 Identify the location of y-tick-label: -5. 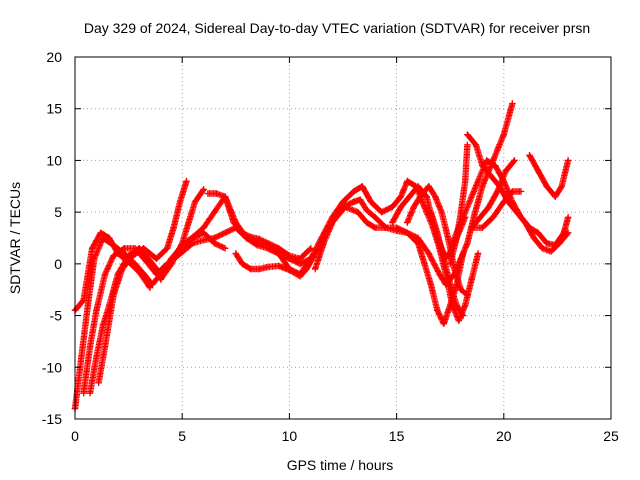
(56, 316).